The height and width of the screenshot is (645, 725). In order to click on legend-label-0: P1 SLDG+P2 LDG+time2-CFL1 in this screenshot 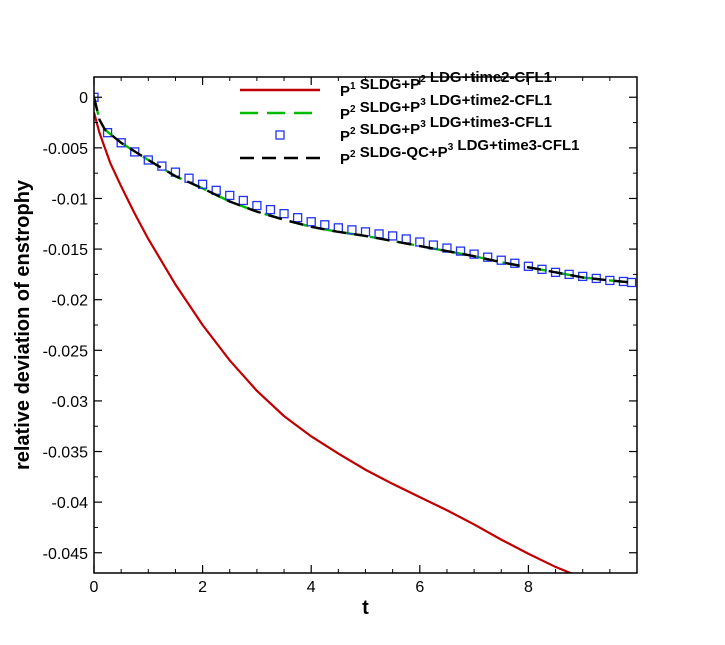, I will do `click(446, 84)`.